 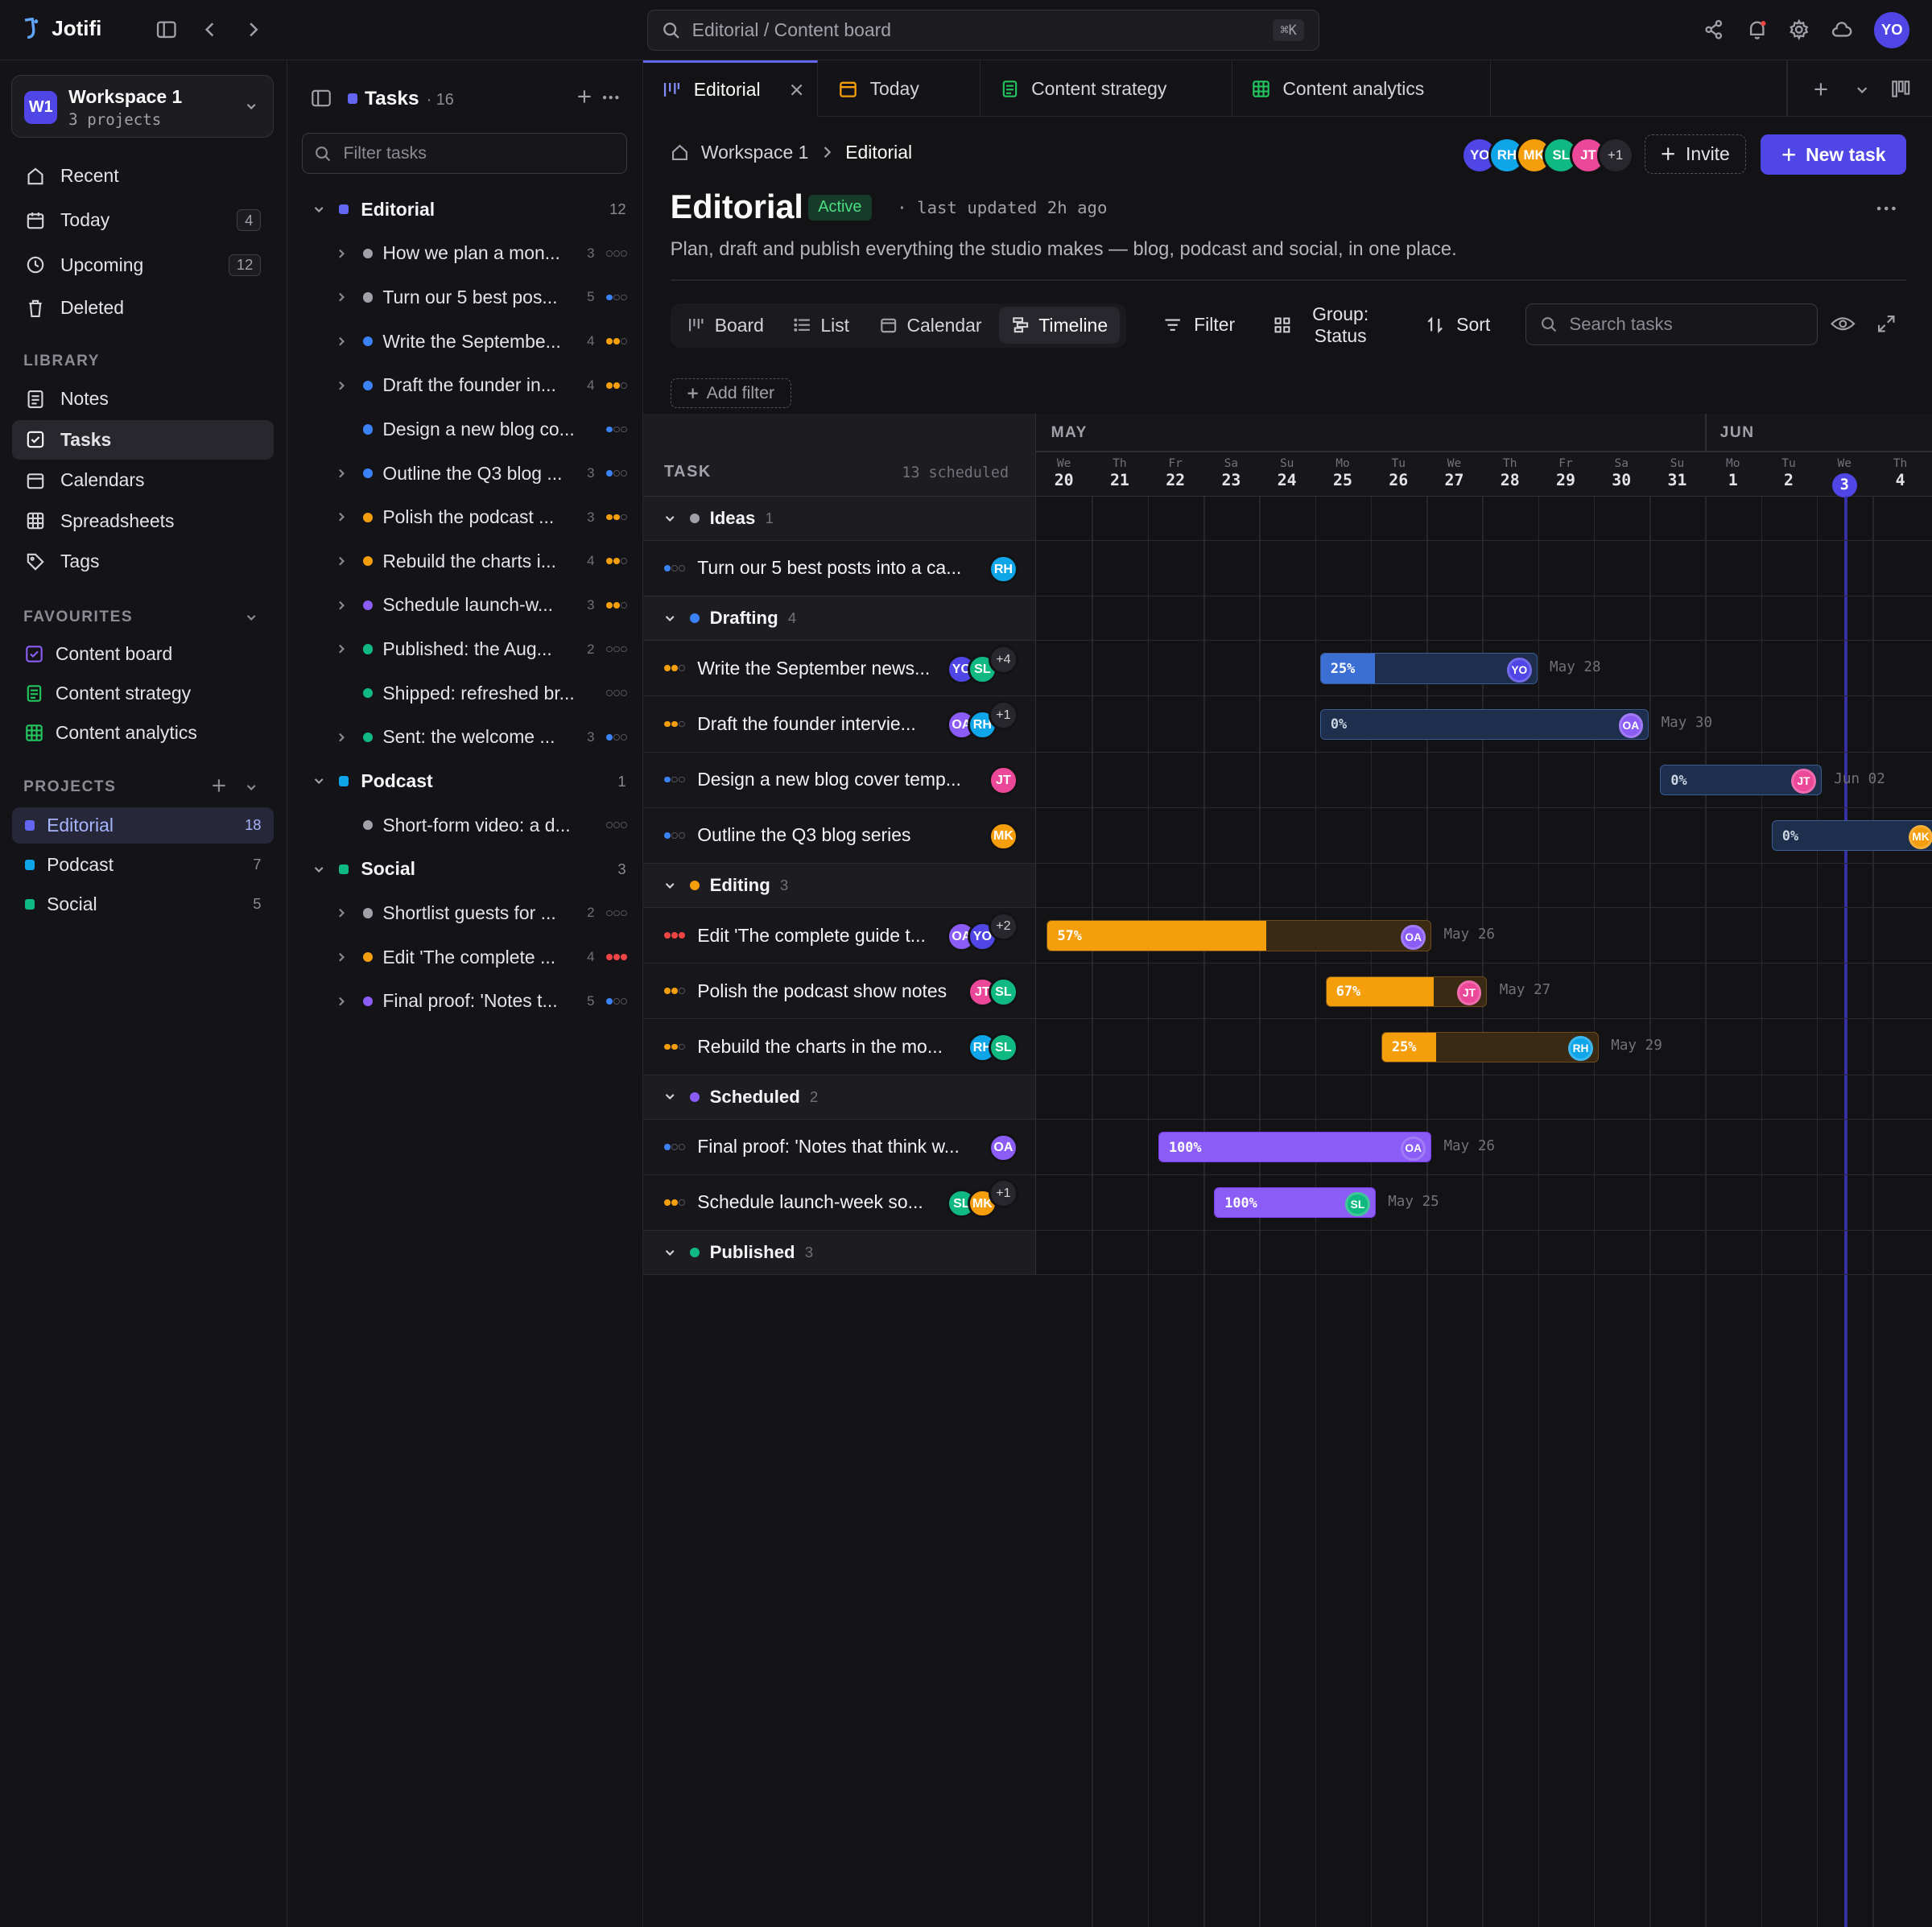 I want to click on task-bar: 100% SL, so click(x=1295, y=1203).